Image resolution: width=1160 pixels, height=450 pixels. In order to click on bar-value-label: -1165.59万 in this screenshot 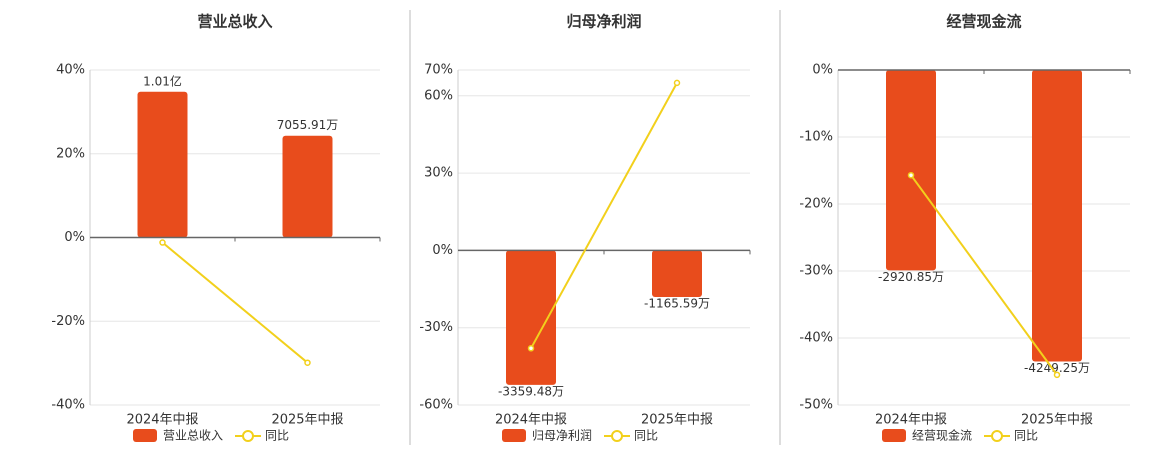, I will do `click(677, 304)`.